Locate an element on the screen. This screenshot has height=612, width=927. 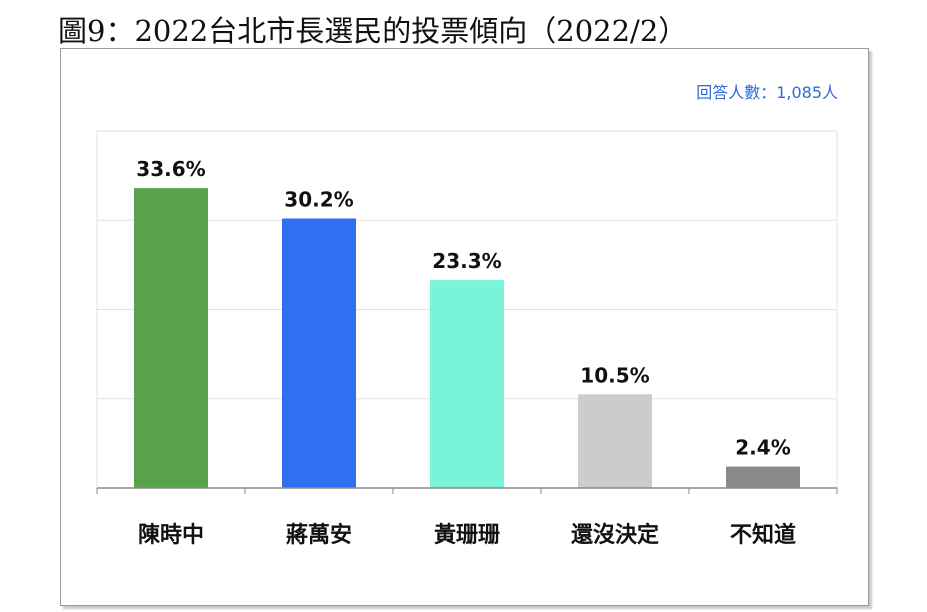
figure-title: 圖9：2022台北市長選民的投票傾向（2022/2） is located at coordinates (373, 31).